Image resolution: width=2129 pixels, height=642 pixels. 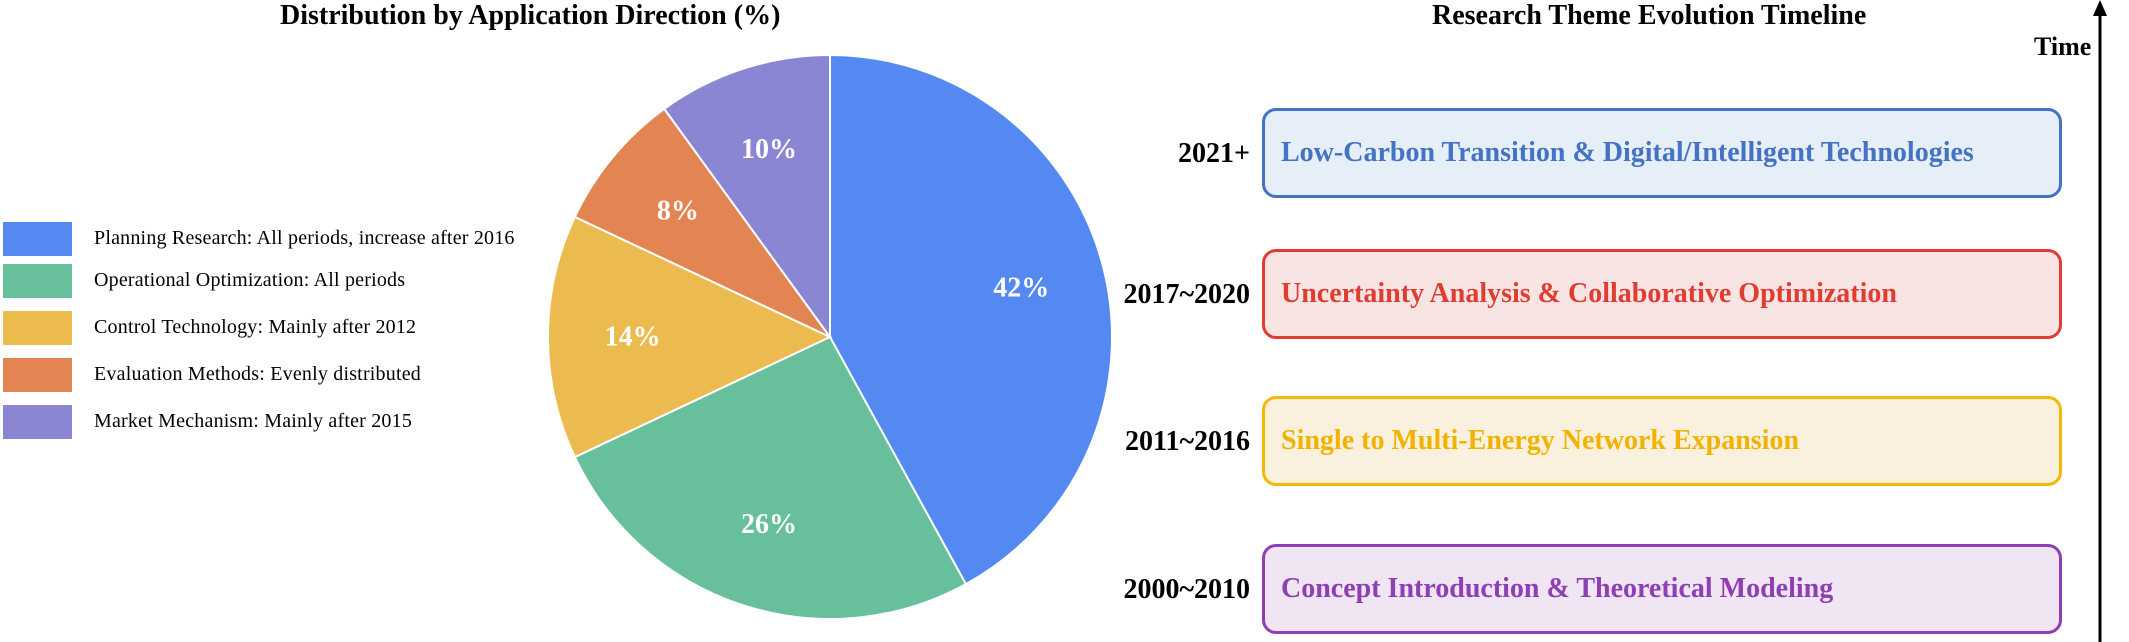 What do you see at coordinates (2100, 321) in the screenshot?
I see `time-axis-arrow` at bounding box center [2100, 321].